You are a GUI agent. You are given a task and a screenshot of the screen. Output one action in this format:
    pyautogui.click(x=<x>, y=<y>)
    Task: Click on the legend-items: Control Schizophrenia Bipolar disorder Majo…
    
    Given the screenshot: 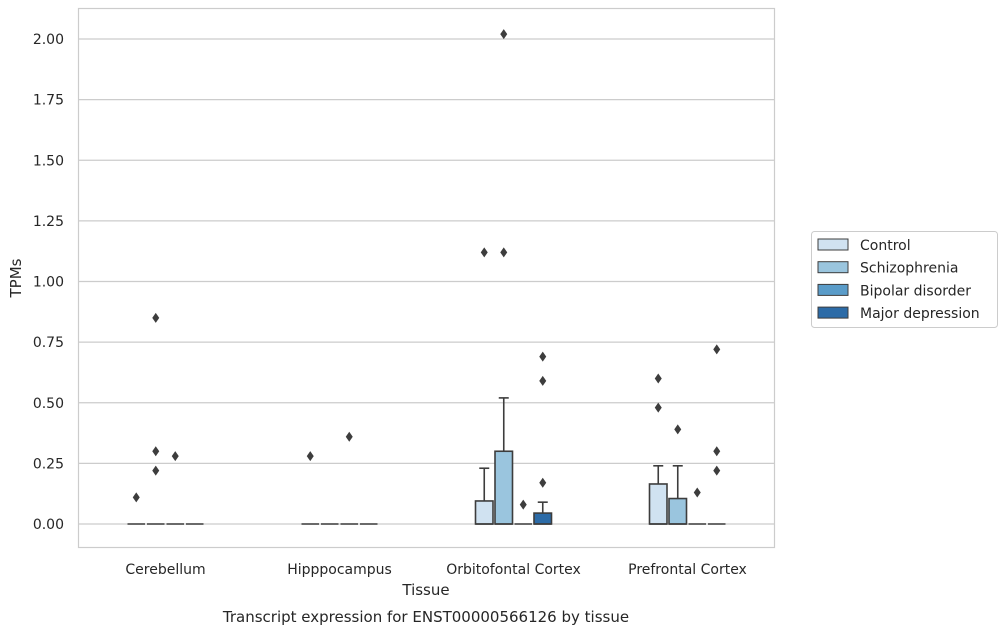 What is the action you would take?
    pyautogui.click(x=898, y=280)
    